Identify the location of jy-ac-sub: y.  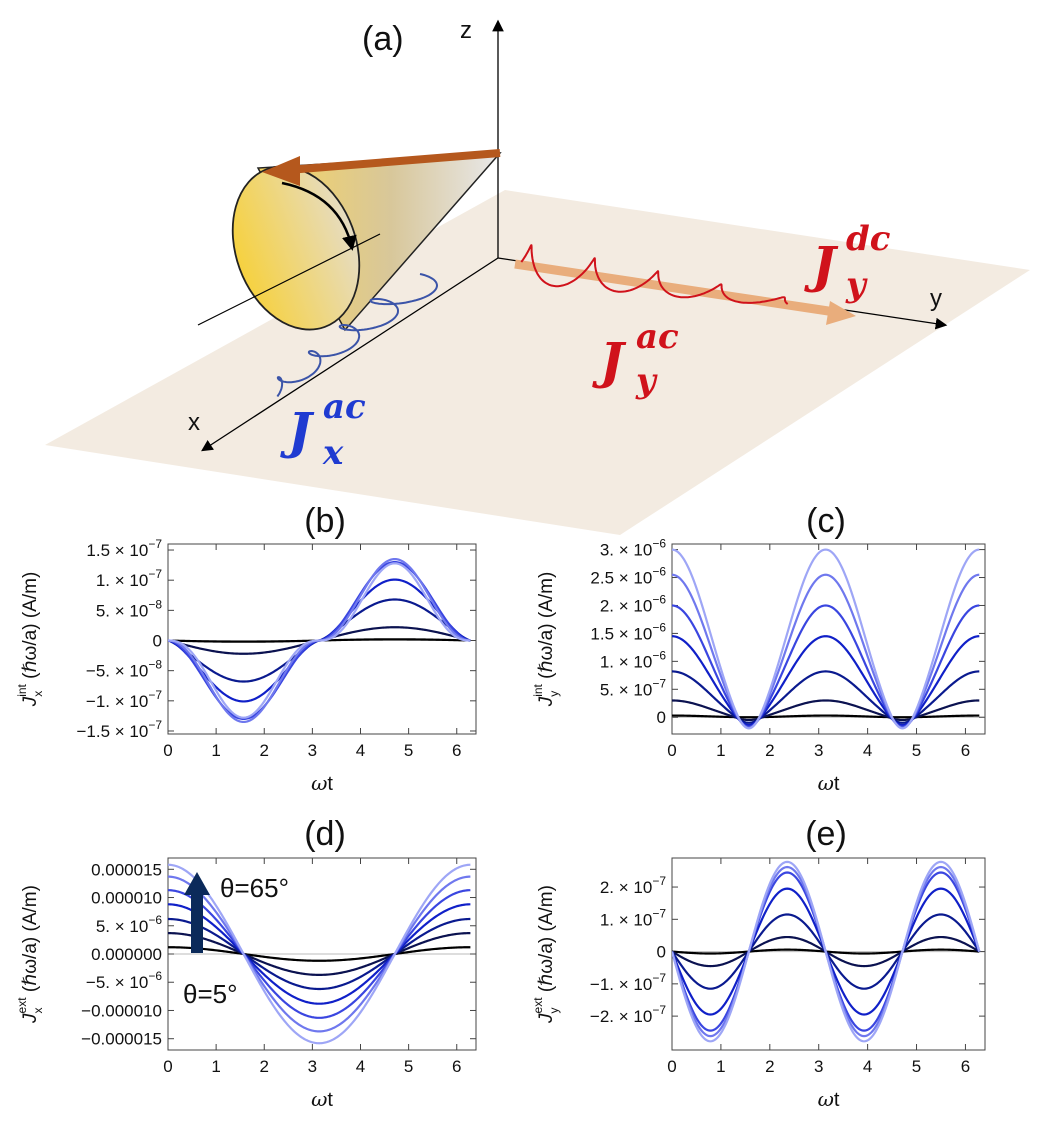
(646, 381).